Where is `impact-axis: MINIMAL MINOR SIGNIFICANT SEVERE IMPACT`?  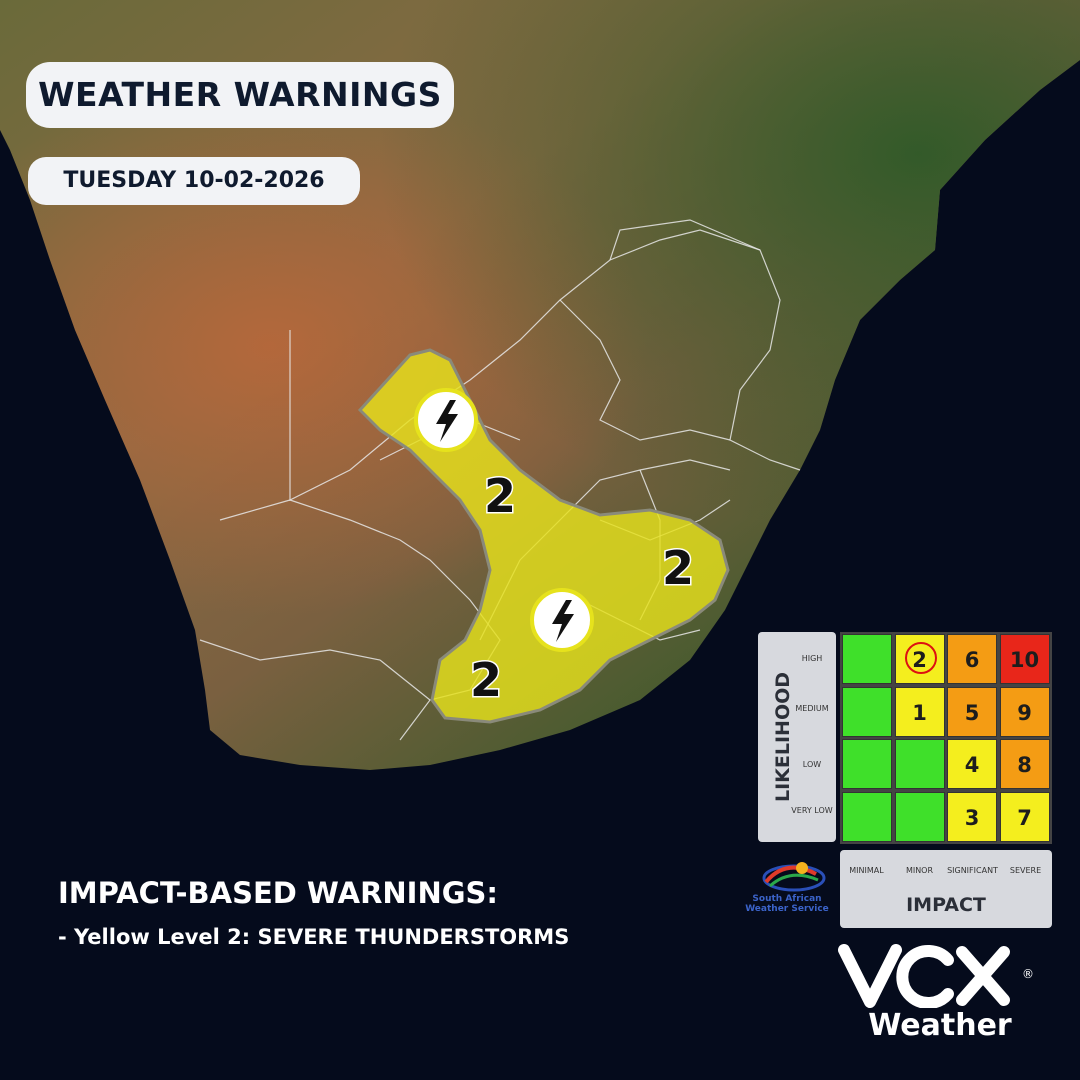
impact-axis: MINIMAL MINOR SIGNIFICANT SEVERE IMPACT is located at coordinates (946, 889).